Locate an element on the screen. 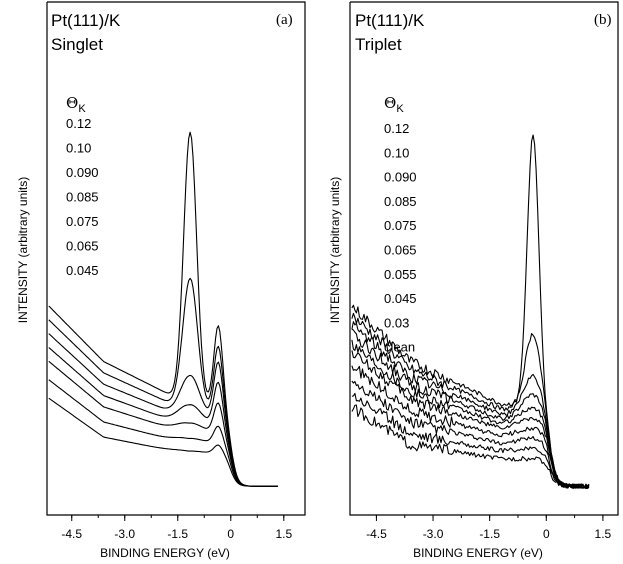  panel-a-legend-symbol: ΘK is located at coordinates (76, 104).